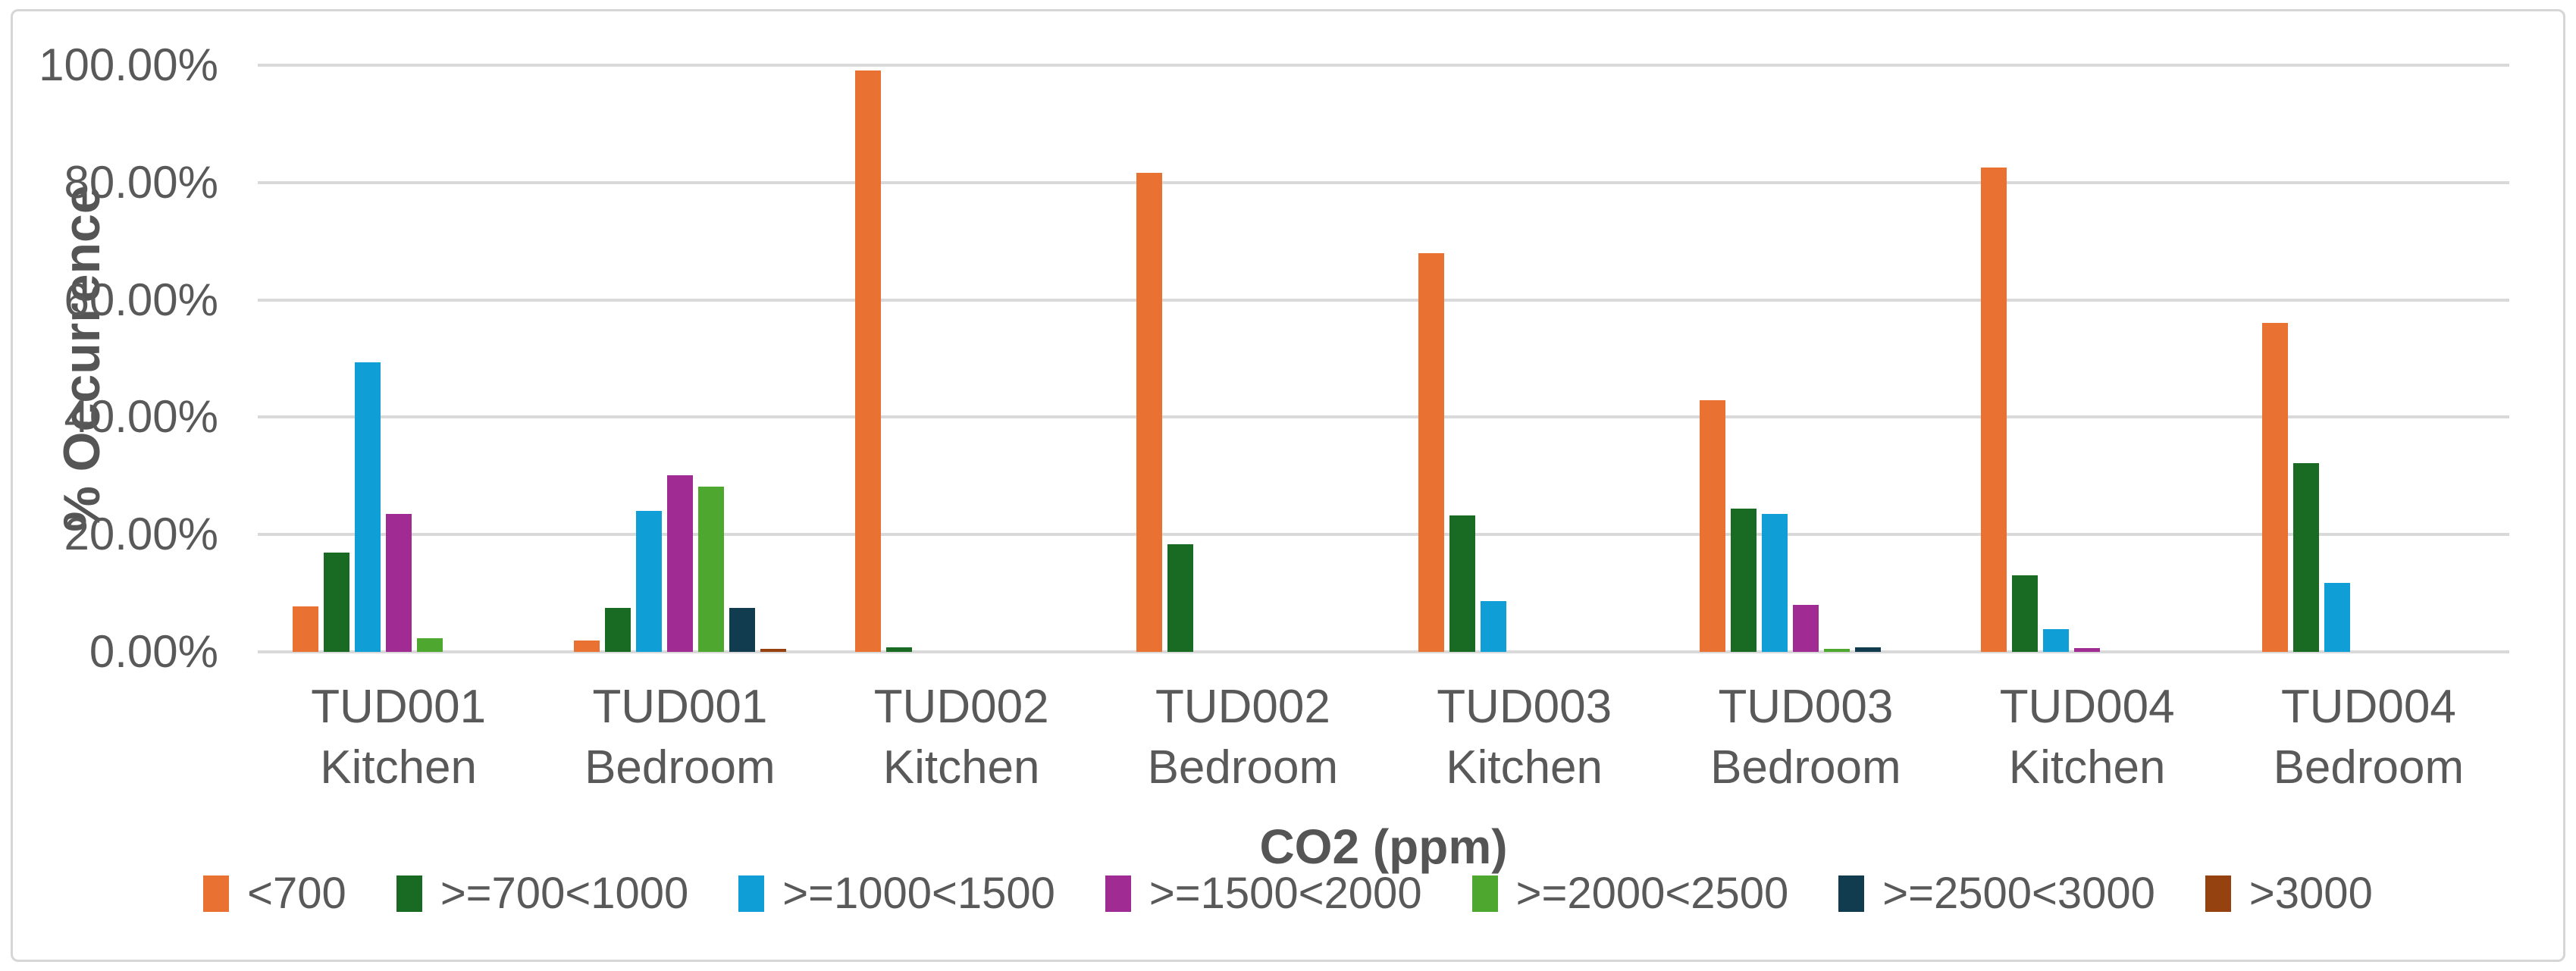  I want to click on bar->=700<1000-TUD003-Bedroom, so click(1744, 580).